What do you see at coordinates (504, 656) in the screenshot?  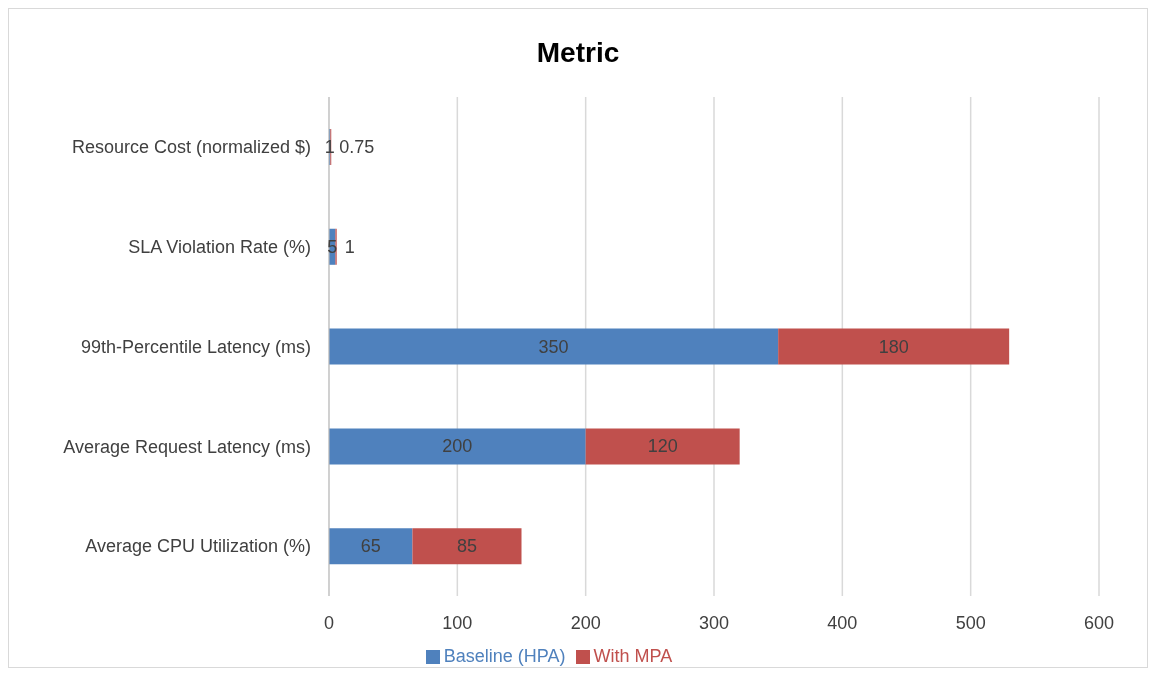 I see `legend-label: Baseline (HPA)` at bounding box center [504, 656].